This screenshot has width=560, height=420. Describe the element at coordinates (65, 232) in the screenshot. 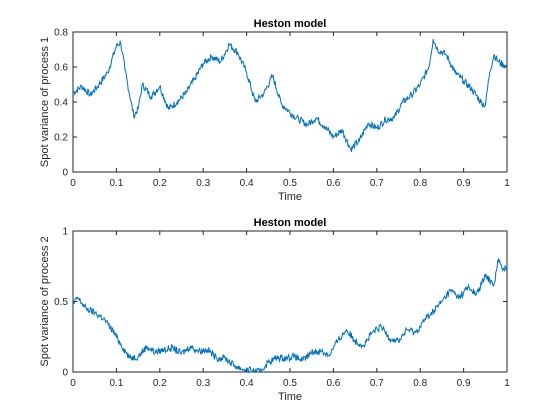

I see `y-tick-label: 1` at that location.